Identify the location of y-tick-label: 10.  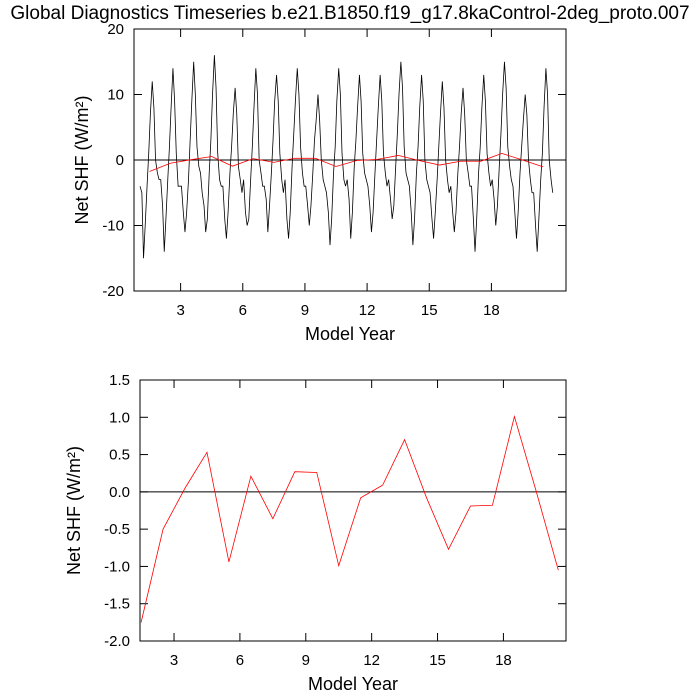
(115, 95).